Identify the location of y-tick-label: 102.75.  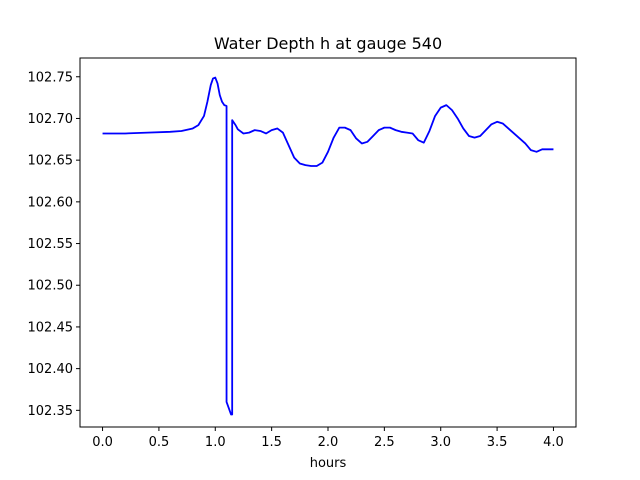
(51, 77).